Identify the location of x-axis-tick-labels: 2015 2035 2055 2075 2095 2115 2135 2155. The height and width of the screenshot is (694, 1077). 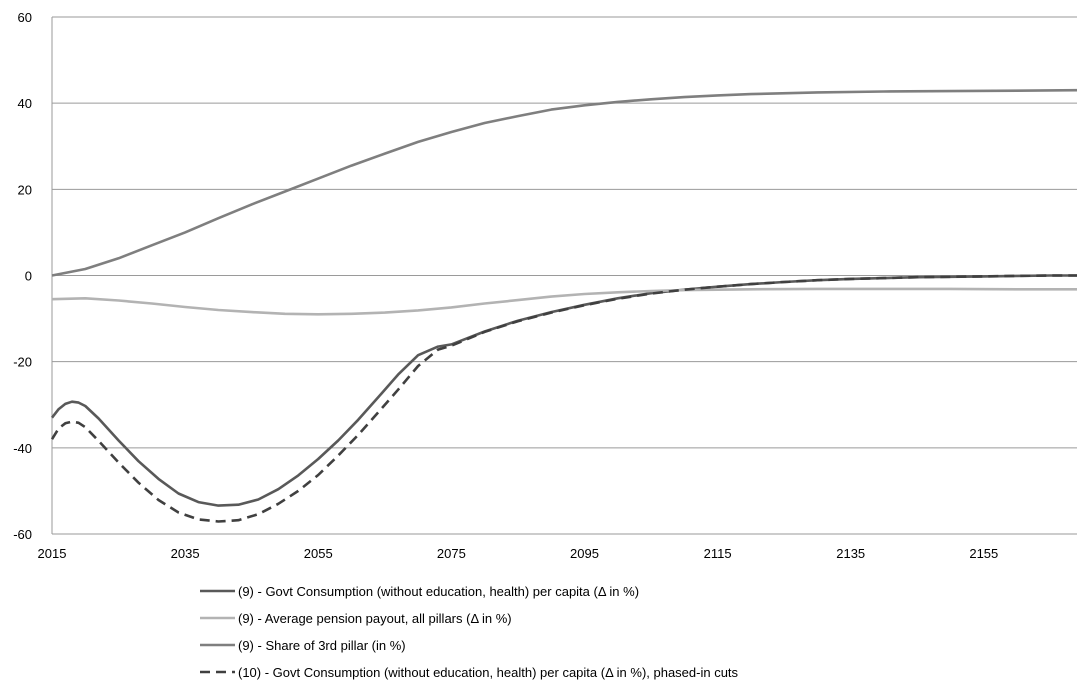
(518, 553).